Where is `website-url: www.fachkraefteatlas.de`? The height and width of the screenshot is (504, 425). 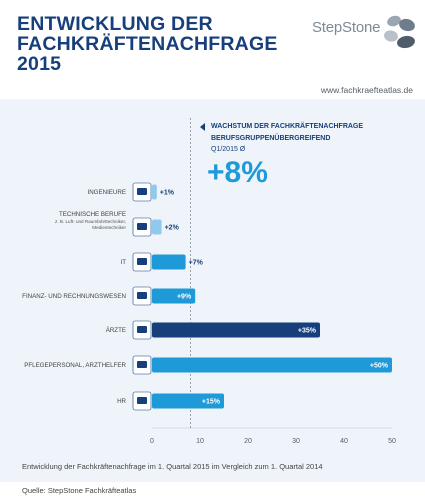
website-url: www.fachkraefteatlas.de is located at coordinates (366, 90).